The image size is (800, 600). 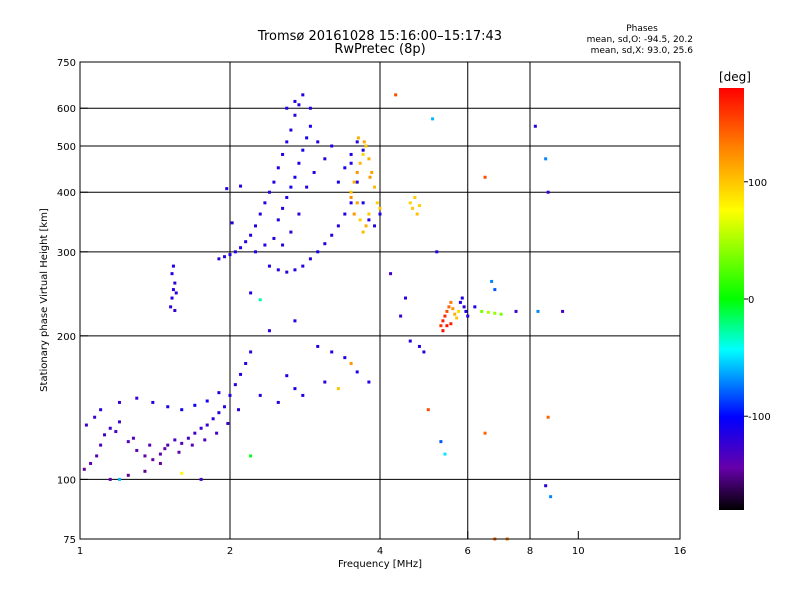 I want to click on stats-o-mode: mean, sd,O: -94.5, 20.2, so click(x=640, y=40).